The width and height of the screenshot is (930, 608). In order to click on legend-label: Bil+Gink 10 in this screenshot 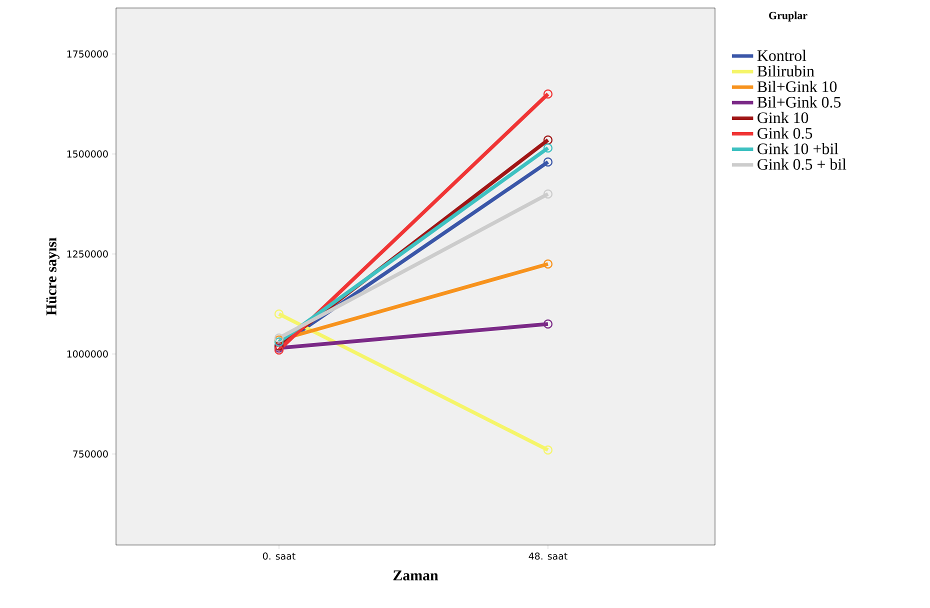, I will do `click(797, 86)`.